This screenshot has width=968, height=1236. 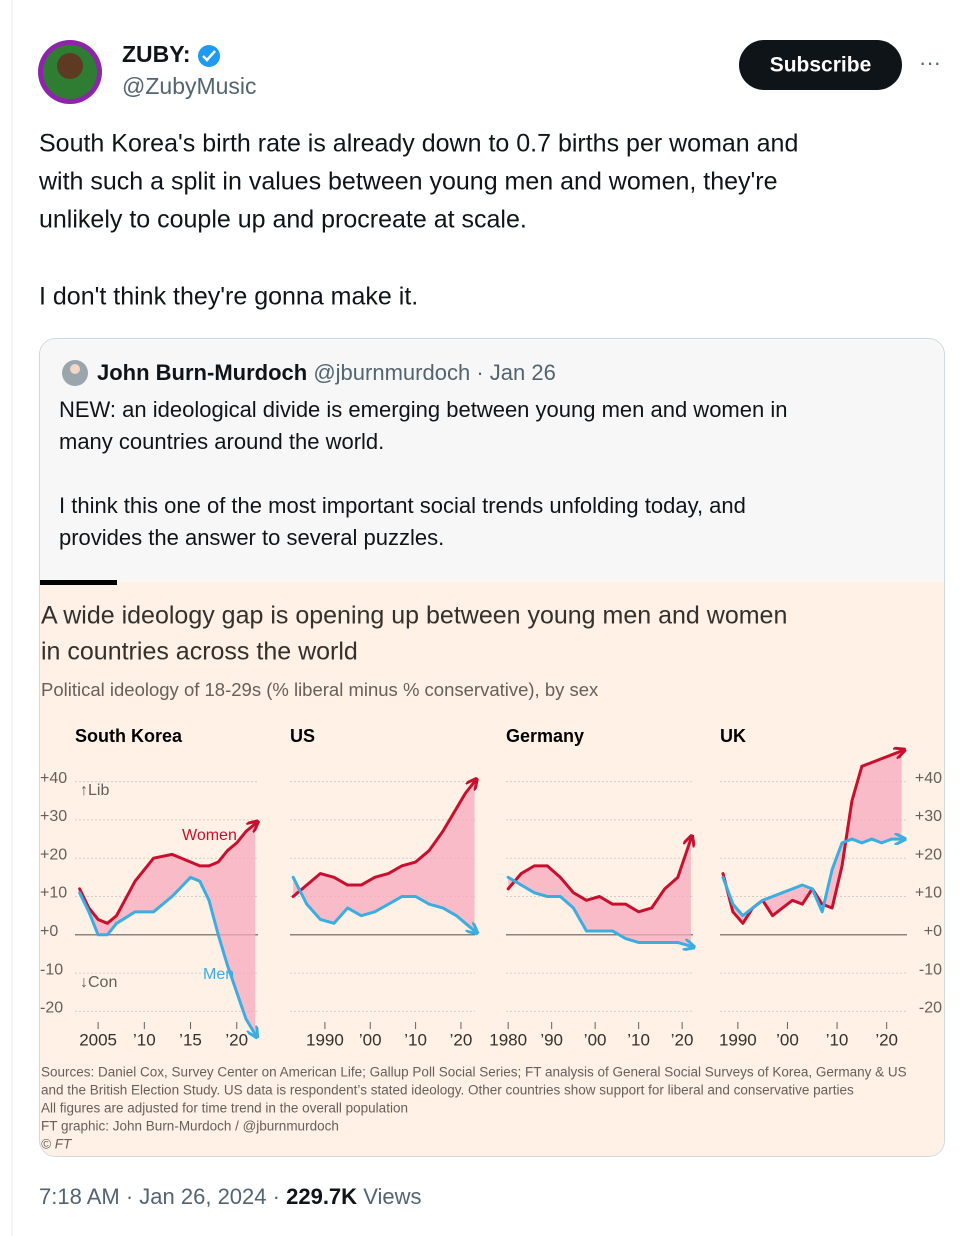 I want to click on author-handle: @ZubyMusic, so click(x=189, y=86).